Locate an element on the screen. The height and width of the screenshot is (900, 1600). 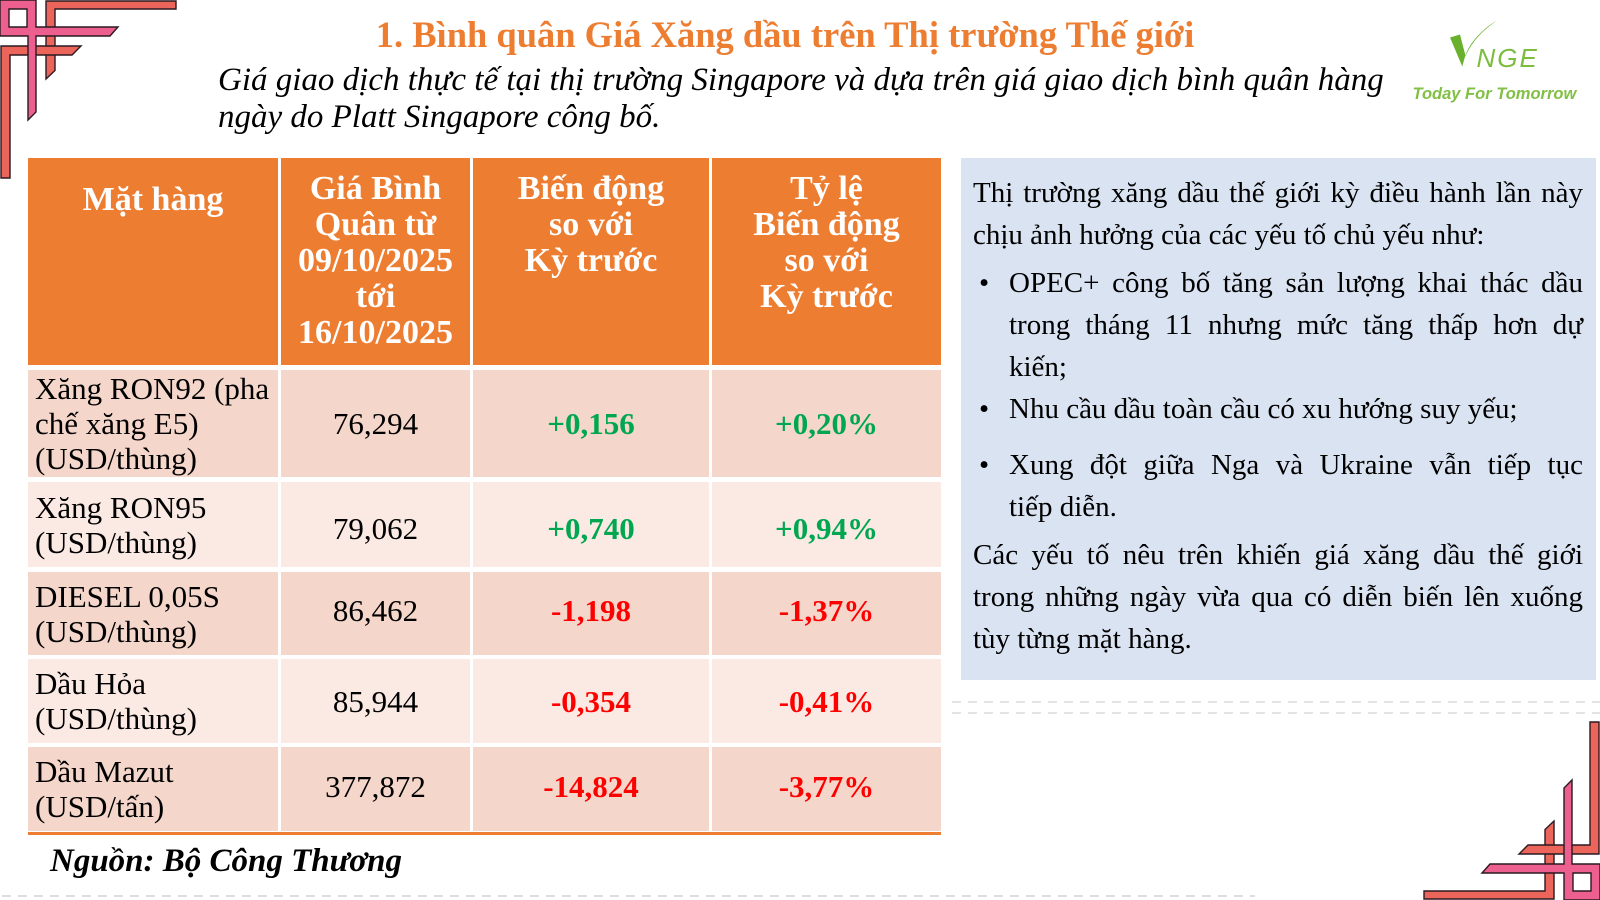
svg-text: Today For Tomorrow is located at coordinates (1495, 94).